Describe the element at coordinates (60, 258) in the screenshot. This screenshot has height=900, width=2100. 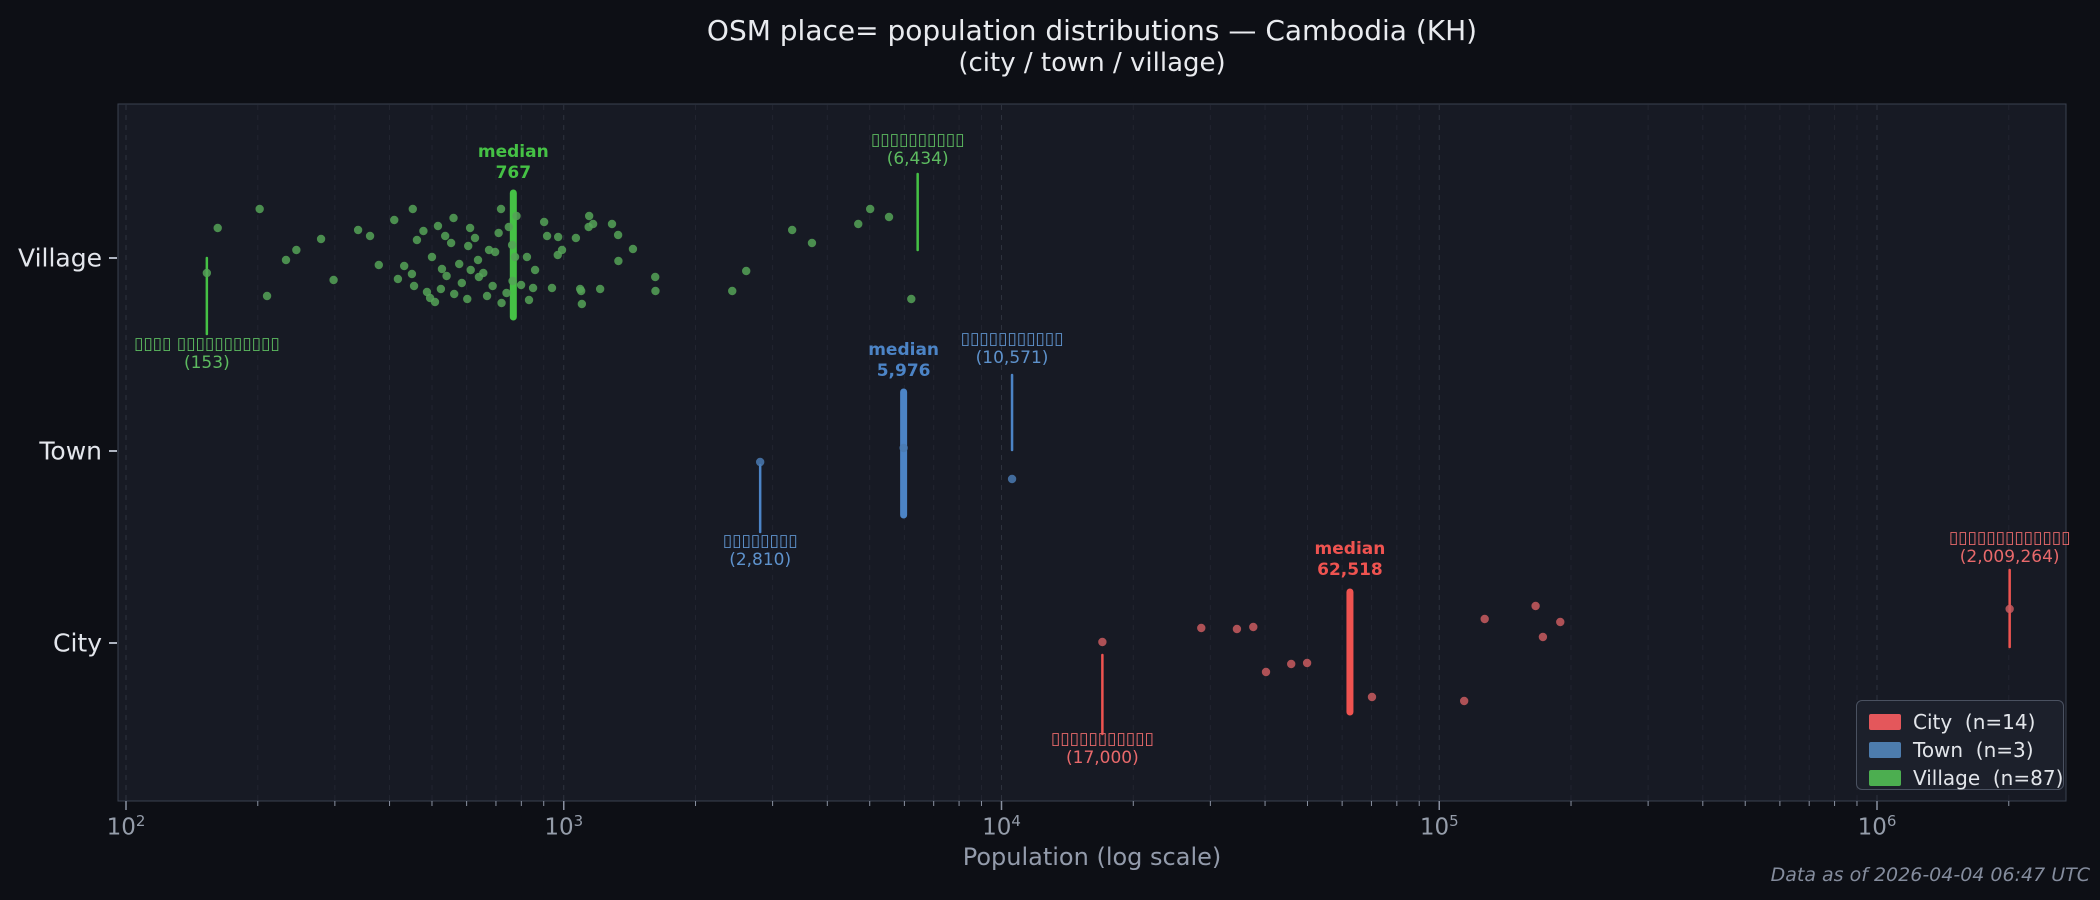
I see `y-category-label-village: Village` at that location.